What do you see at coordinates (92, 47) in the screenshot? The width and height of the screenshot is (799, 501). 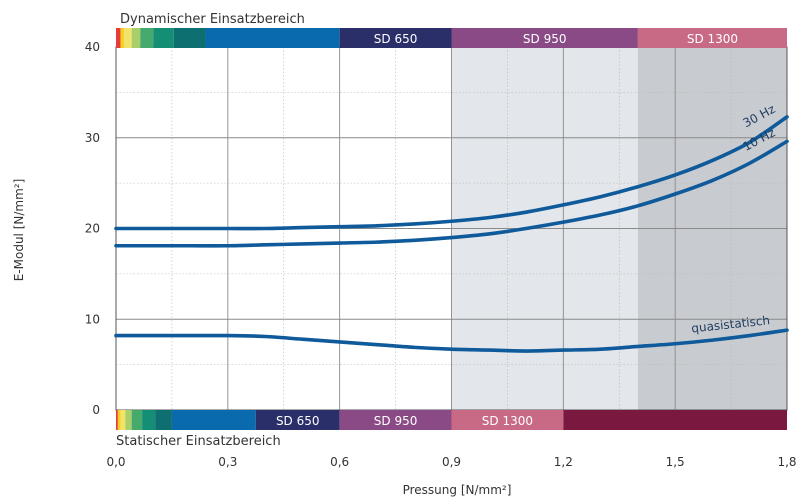 I see `y-tick-label: 40` at bounding box center [92, 47].